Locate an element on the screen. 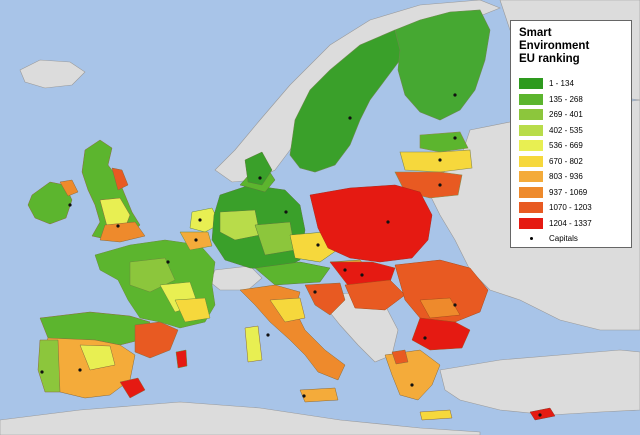  cyprus is located at coordinates (542, 414).